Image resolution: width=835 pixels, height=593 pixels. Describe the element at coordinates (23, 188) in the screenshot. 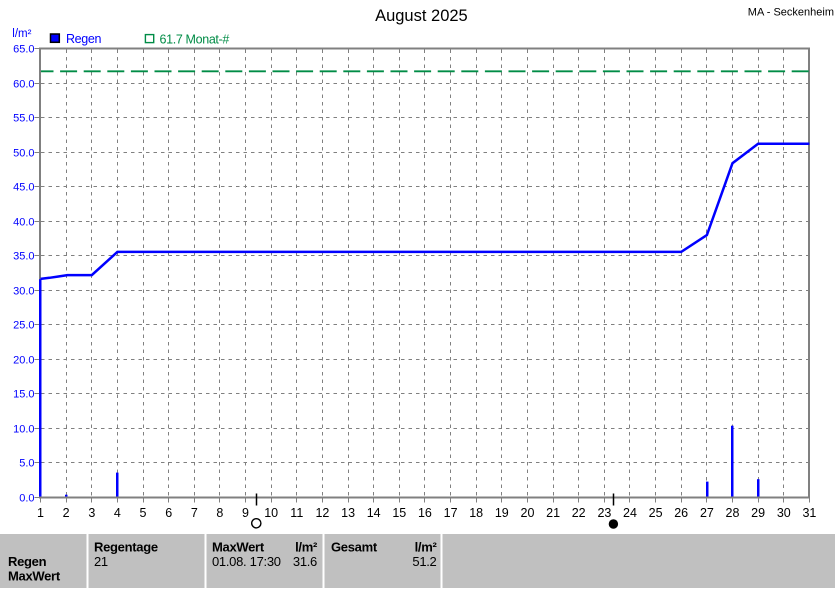

I see `svg-text: 45.0` at that location.